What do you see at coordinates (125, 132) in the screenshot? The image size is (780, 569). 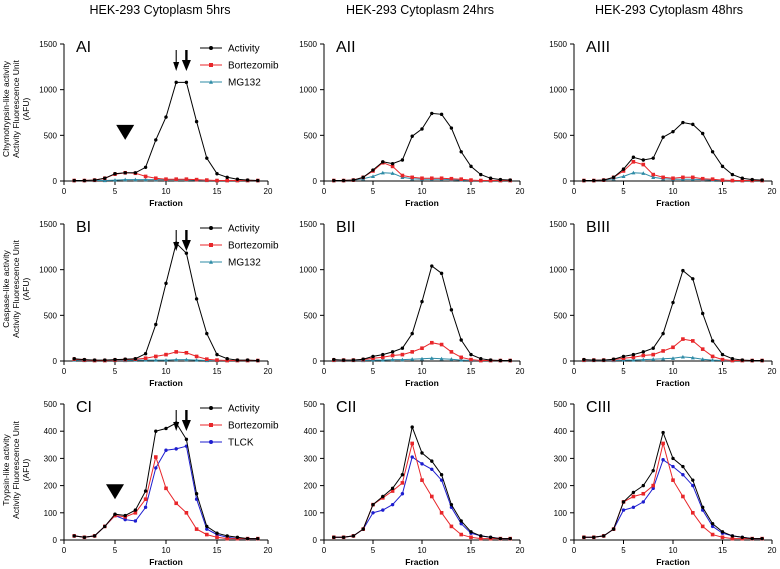 I see `big-arrowhead` at bounding box center [125, 132].